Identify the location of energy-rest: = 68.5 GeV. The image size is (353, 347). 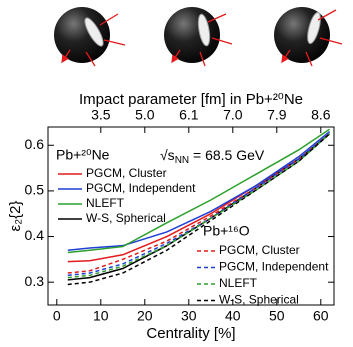
(227, 155).